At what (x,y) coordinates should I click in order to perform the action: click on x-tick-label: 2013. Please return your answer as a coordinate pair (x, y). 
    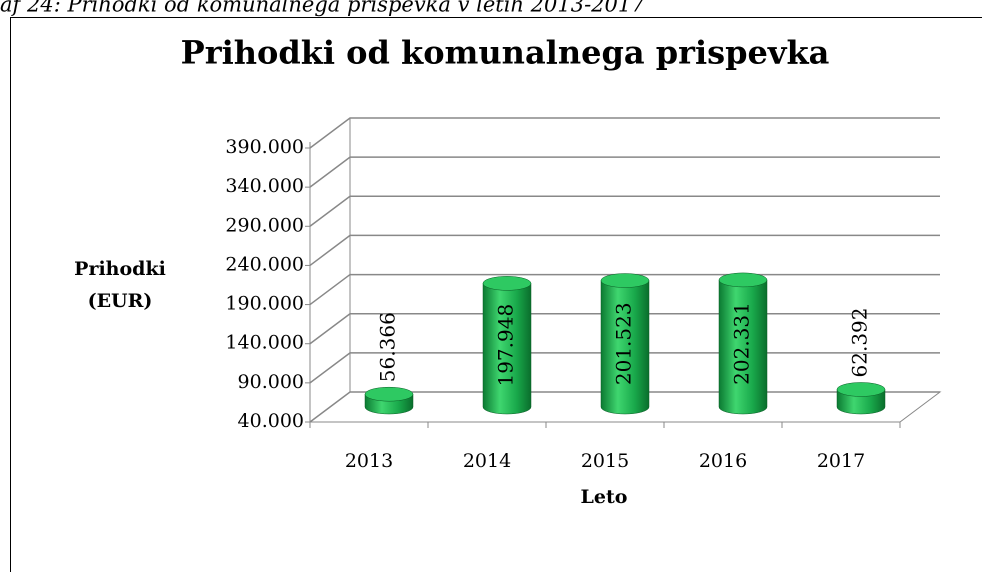
    Looking at the image, I should click on (369, 461).